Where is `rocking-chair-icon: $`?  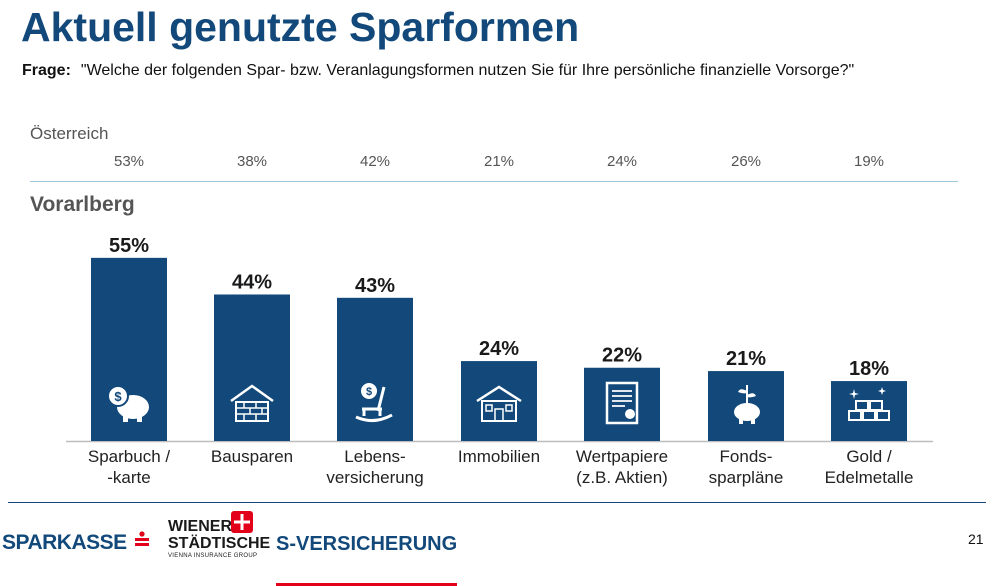
rocking-chair-icon: $ is located at coordinates (375, 403).